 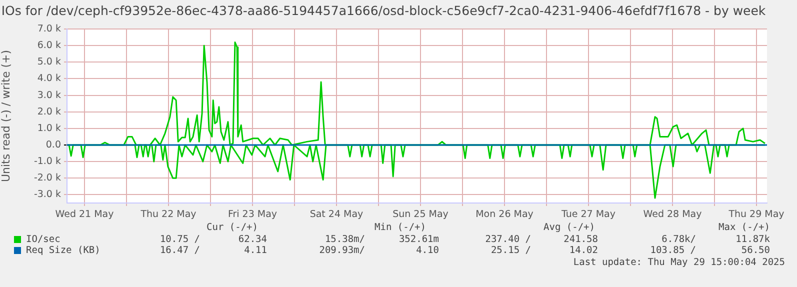 What do you see at coordinates (49, 28) in the screenshot?
I see `y-tick-label: 7.0 k` at bounding box center [49, 28].